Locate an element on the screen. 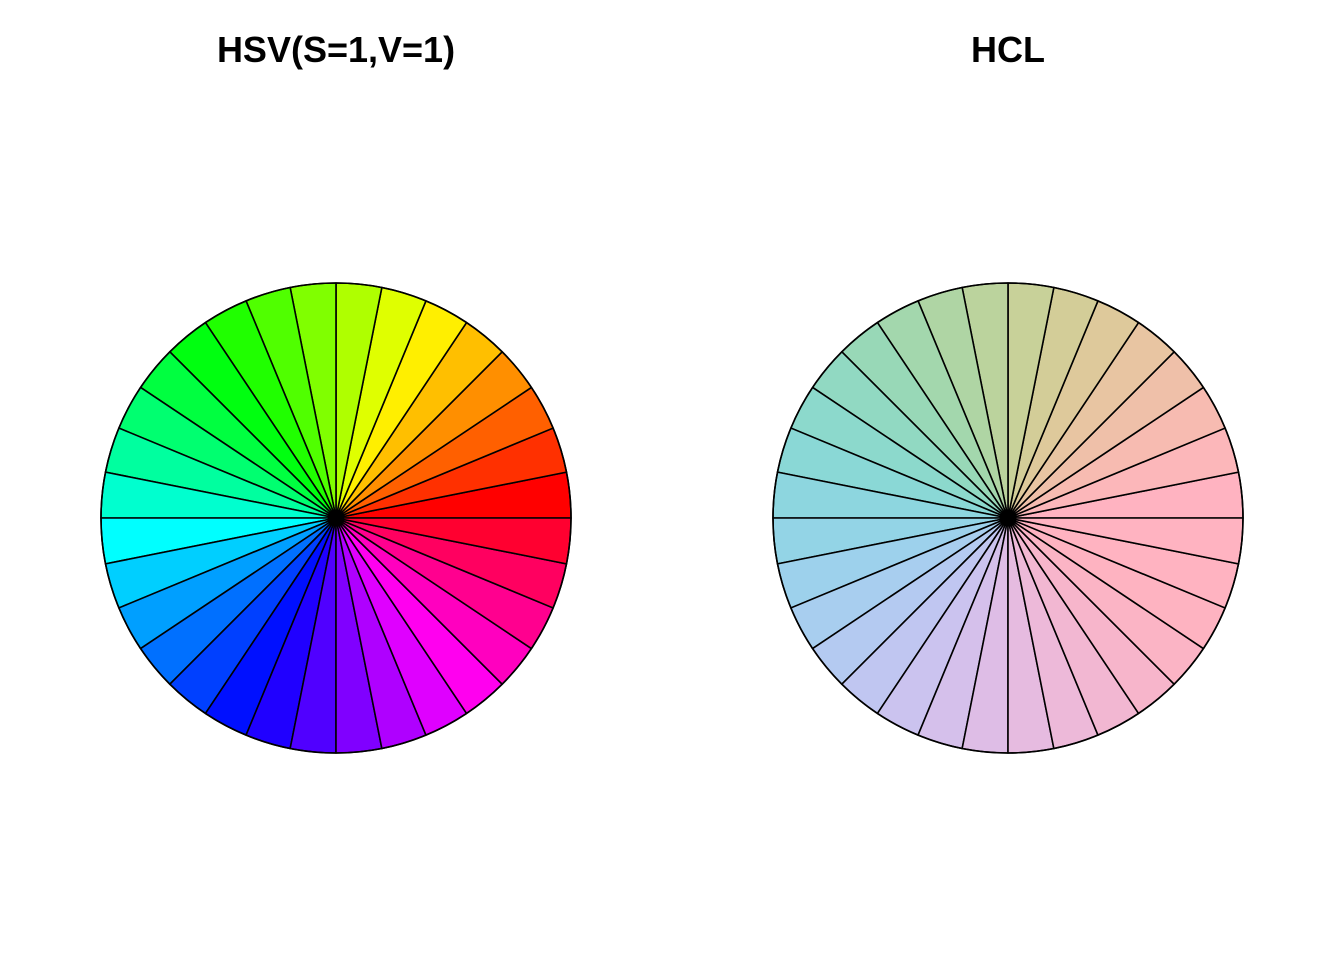 The width and height of the screenshot is (1344, 960). chart-title-hcl: HCL is located at coordinates (1008, 49).